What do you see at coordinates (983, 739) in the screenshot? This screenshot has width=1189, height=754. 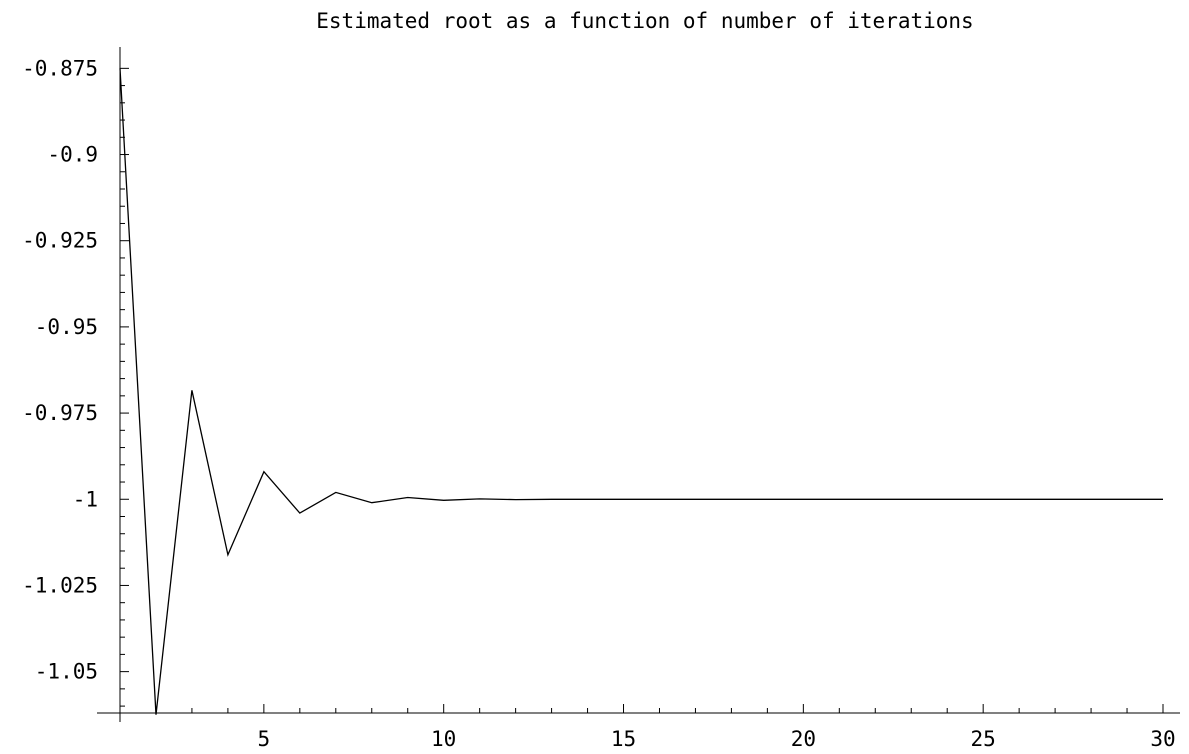 I see `x-tick-label: 25` at bounding box center [983, 739].